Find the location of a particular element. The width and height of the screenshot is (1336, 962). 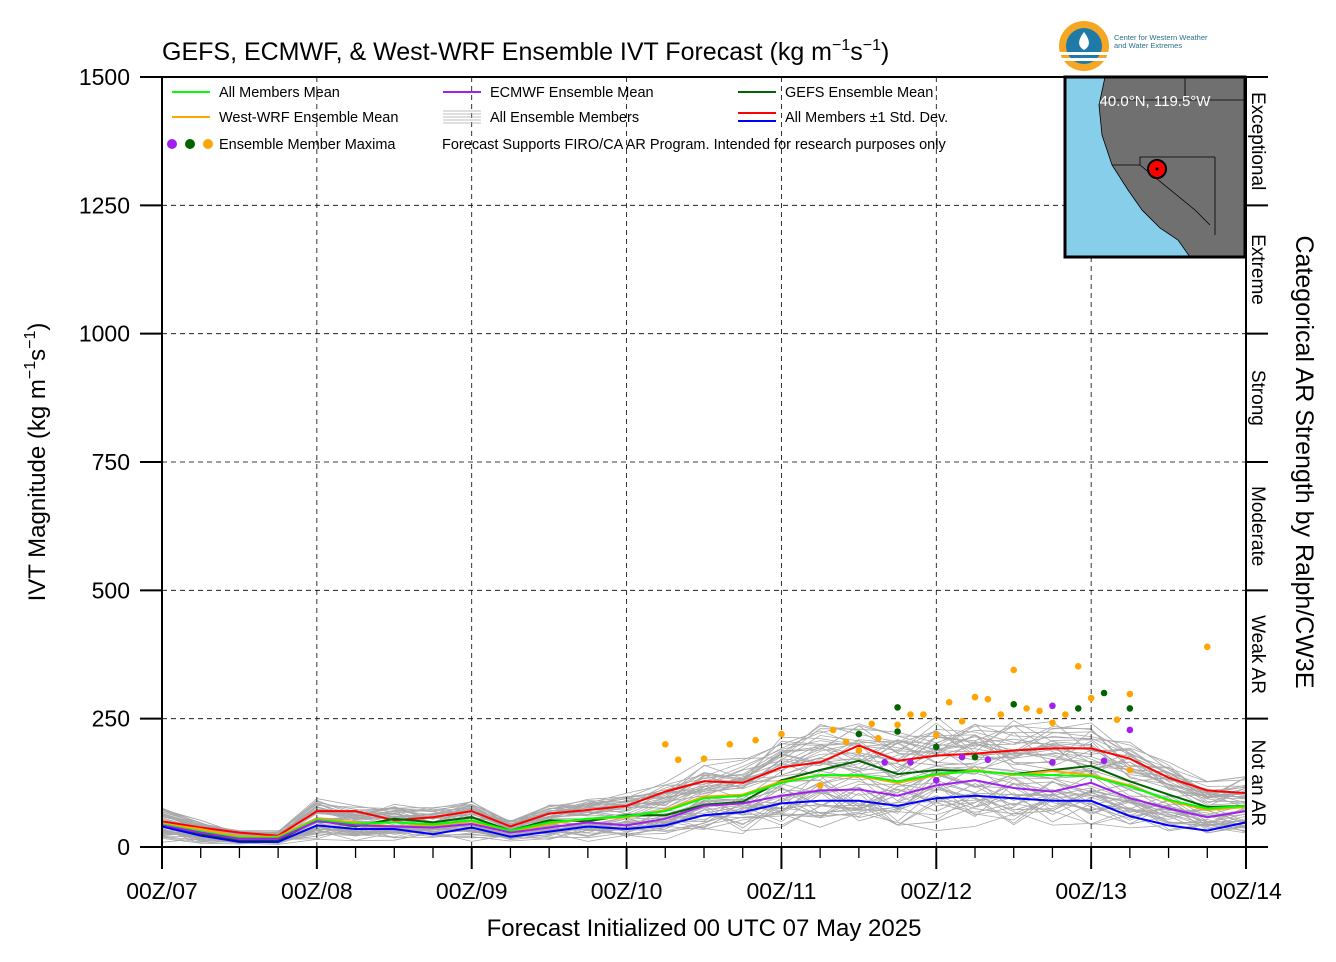

inset-location-label: 40.0°N, 119.5°W is located at coordinates (1156, 101).